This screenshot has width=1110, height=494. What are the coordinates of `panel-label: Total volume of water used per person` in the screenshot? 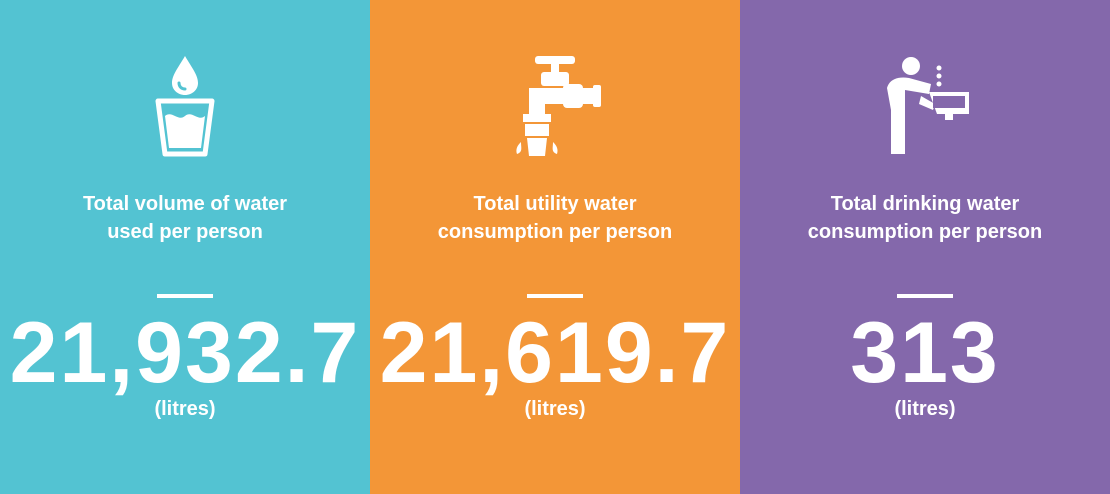 It's located at (185, 218).